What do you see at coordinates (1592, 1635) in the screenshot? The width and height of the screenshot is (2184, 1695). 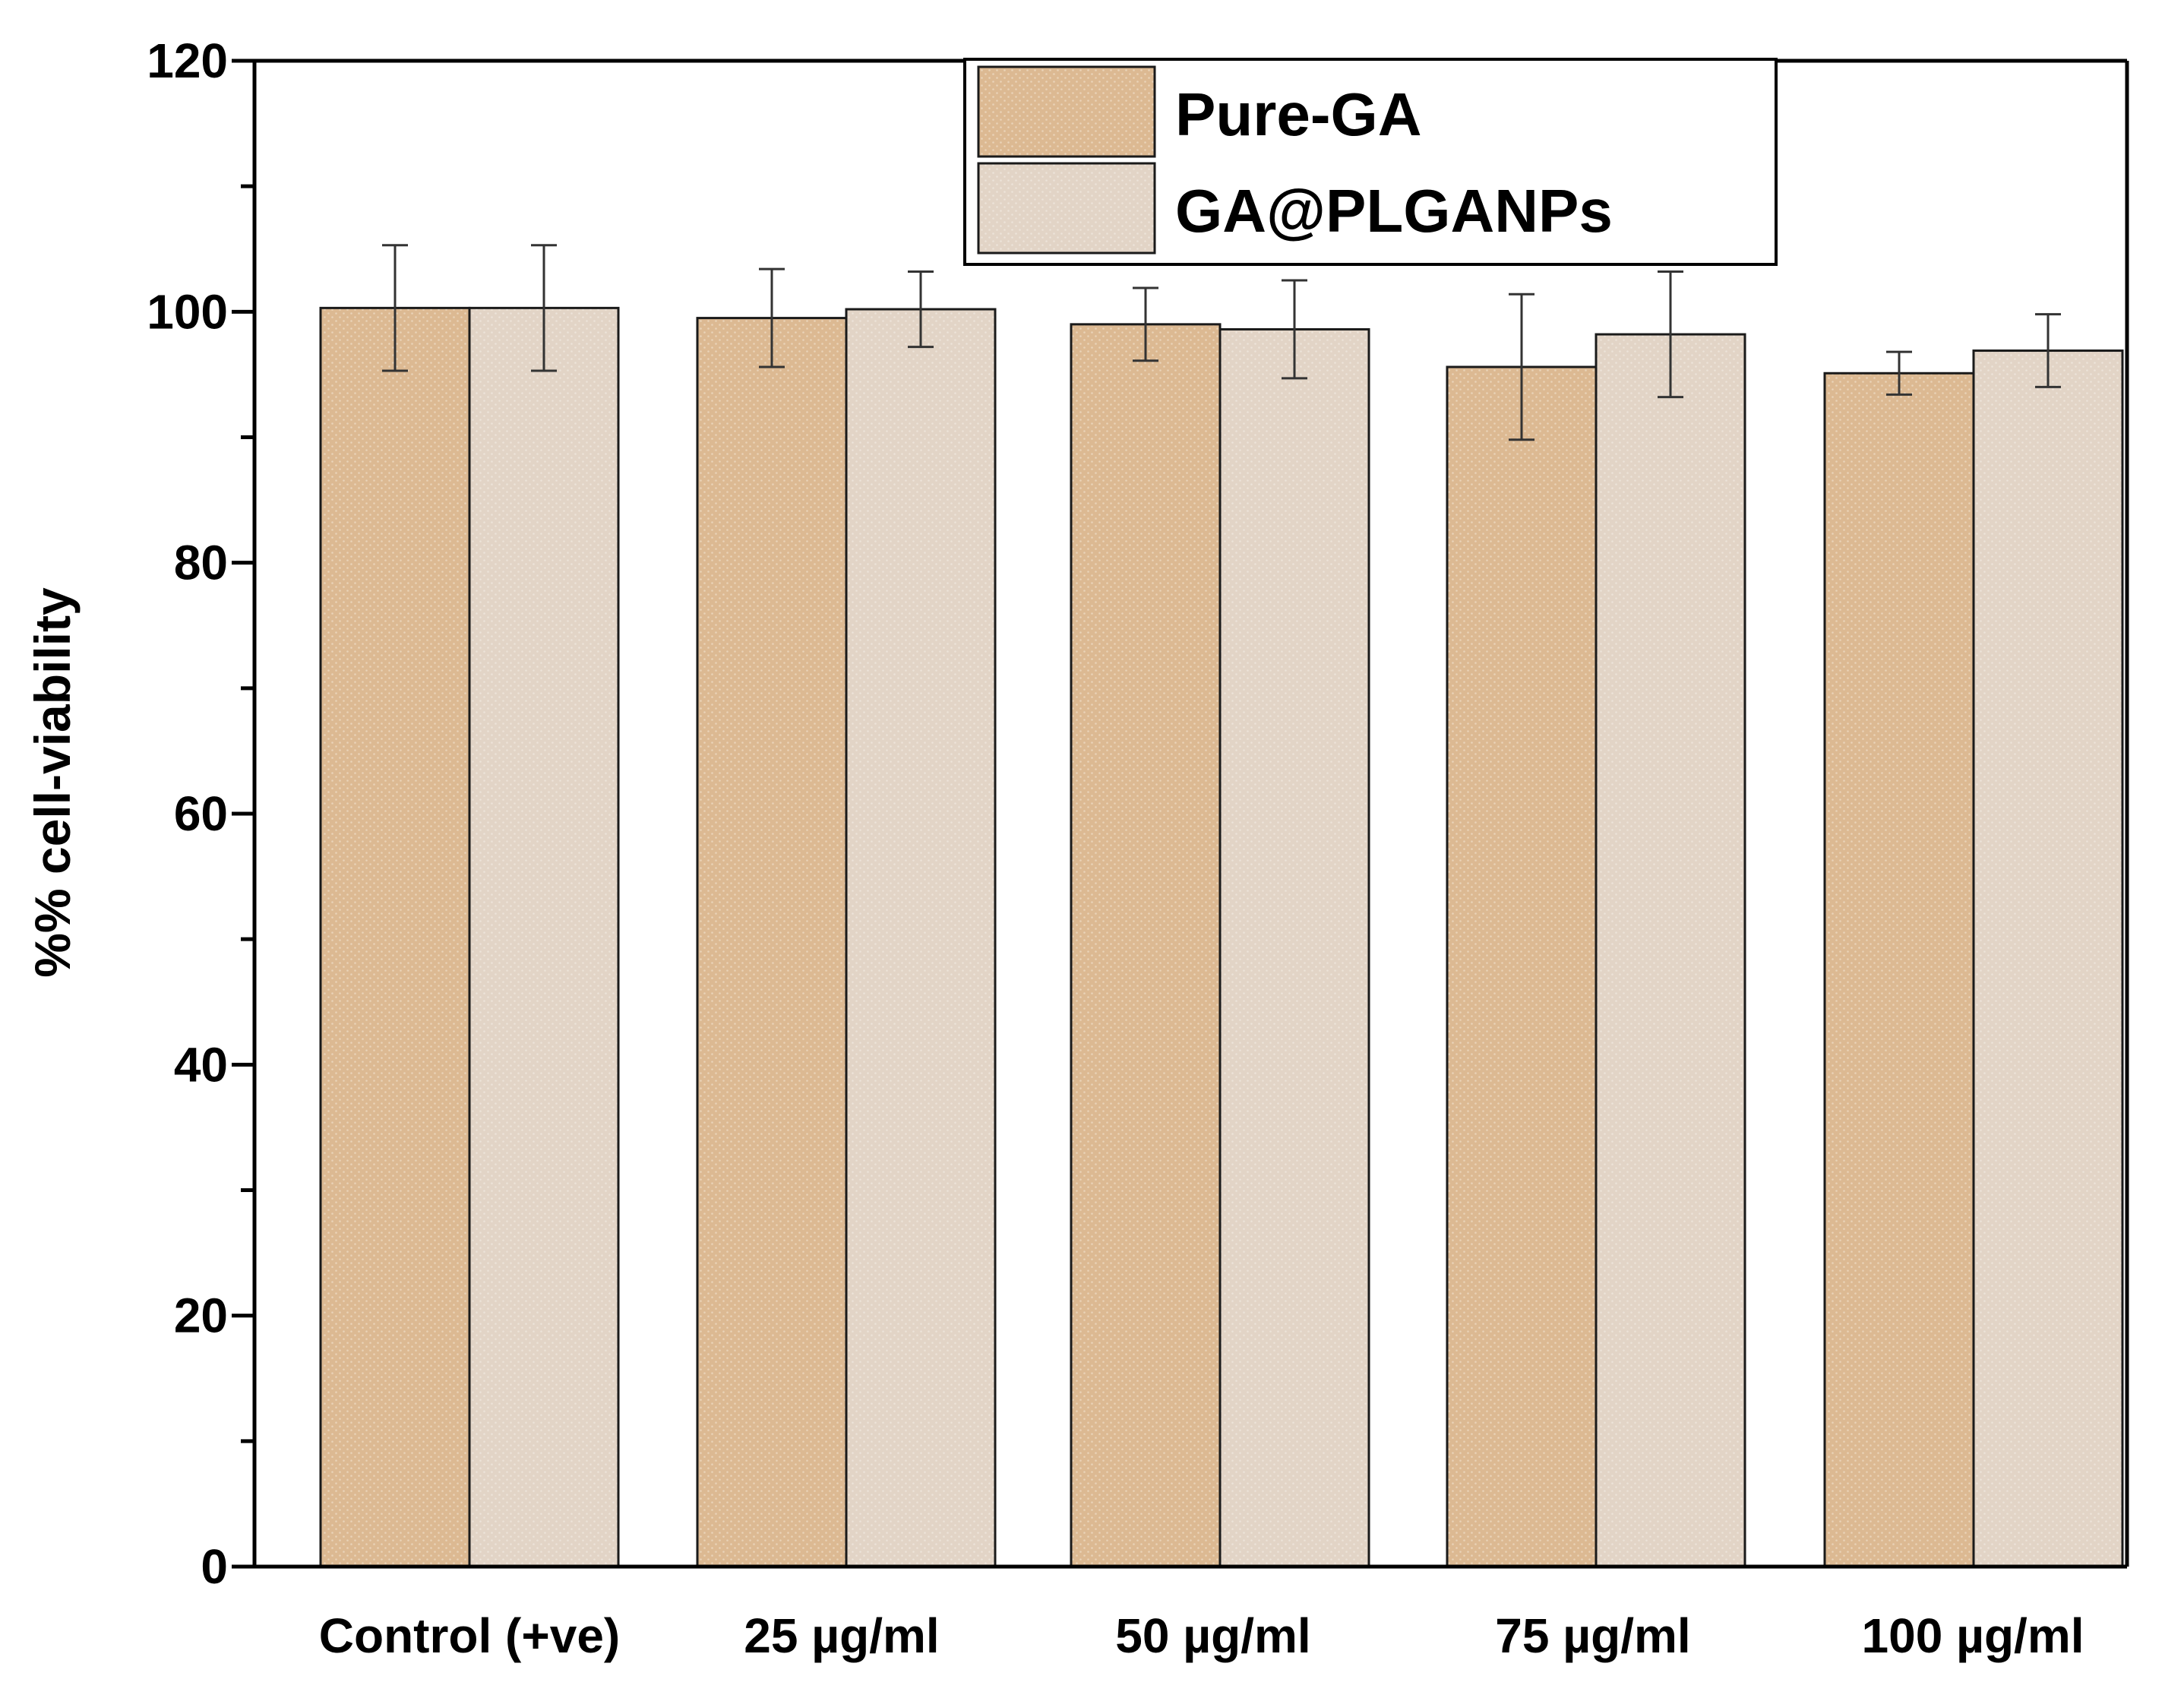 I see `x-tick-label: 75 µg/ml` at bounding box center [1592, 1635].